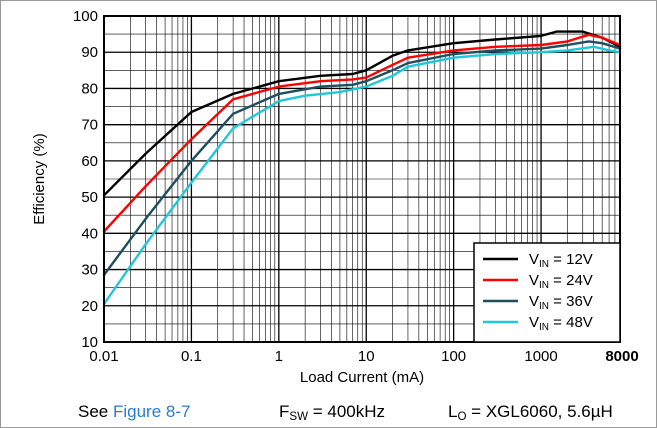 This screenshot has width=657, height=428. What do you see at coordinates (95, 411) in the screenshot?
I see `see-prefix: See` at bounding box center [95, 411].